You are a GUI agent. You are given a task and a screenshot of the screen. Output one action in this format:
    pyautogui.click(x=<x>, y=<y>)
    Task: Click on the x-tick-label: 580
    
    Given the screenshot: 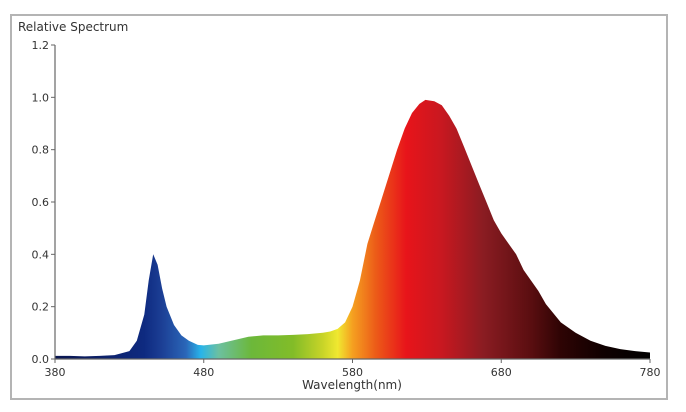 What is the action you would take?
    pyautogui.click(x=352, y=372)
    